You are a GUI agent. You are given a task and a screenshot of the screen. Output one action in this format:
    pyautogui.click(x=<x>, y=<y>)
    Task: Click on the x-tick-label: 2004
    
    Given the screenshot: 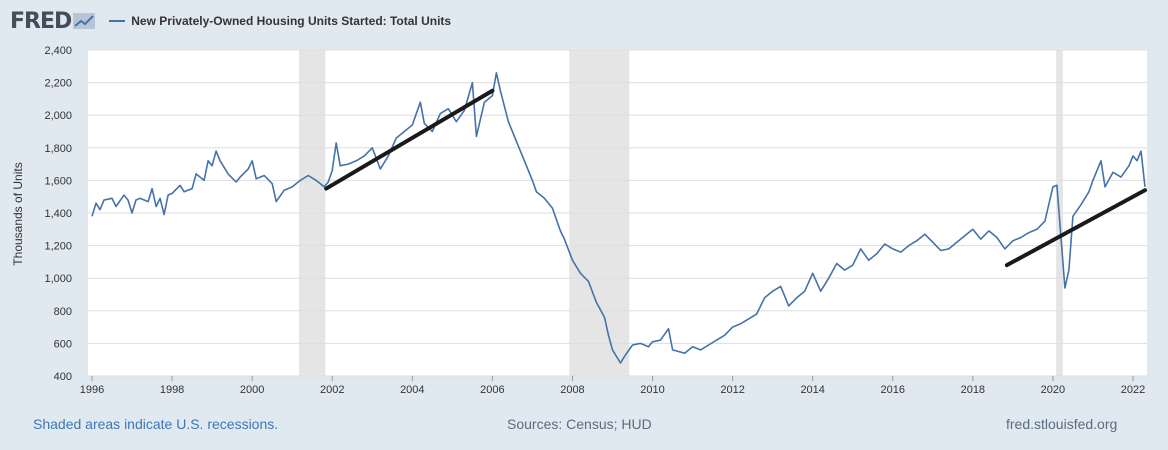 What is the action you would take?
    pyautogui.click(x=412, y=390)
    